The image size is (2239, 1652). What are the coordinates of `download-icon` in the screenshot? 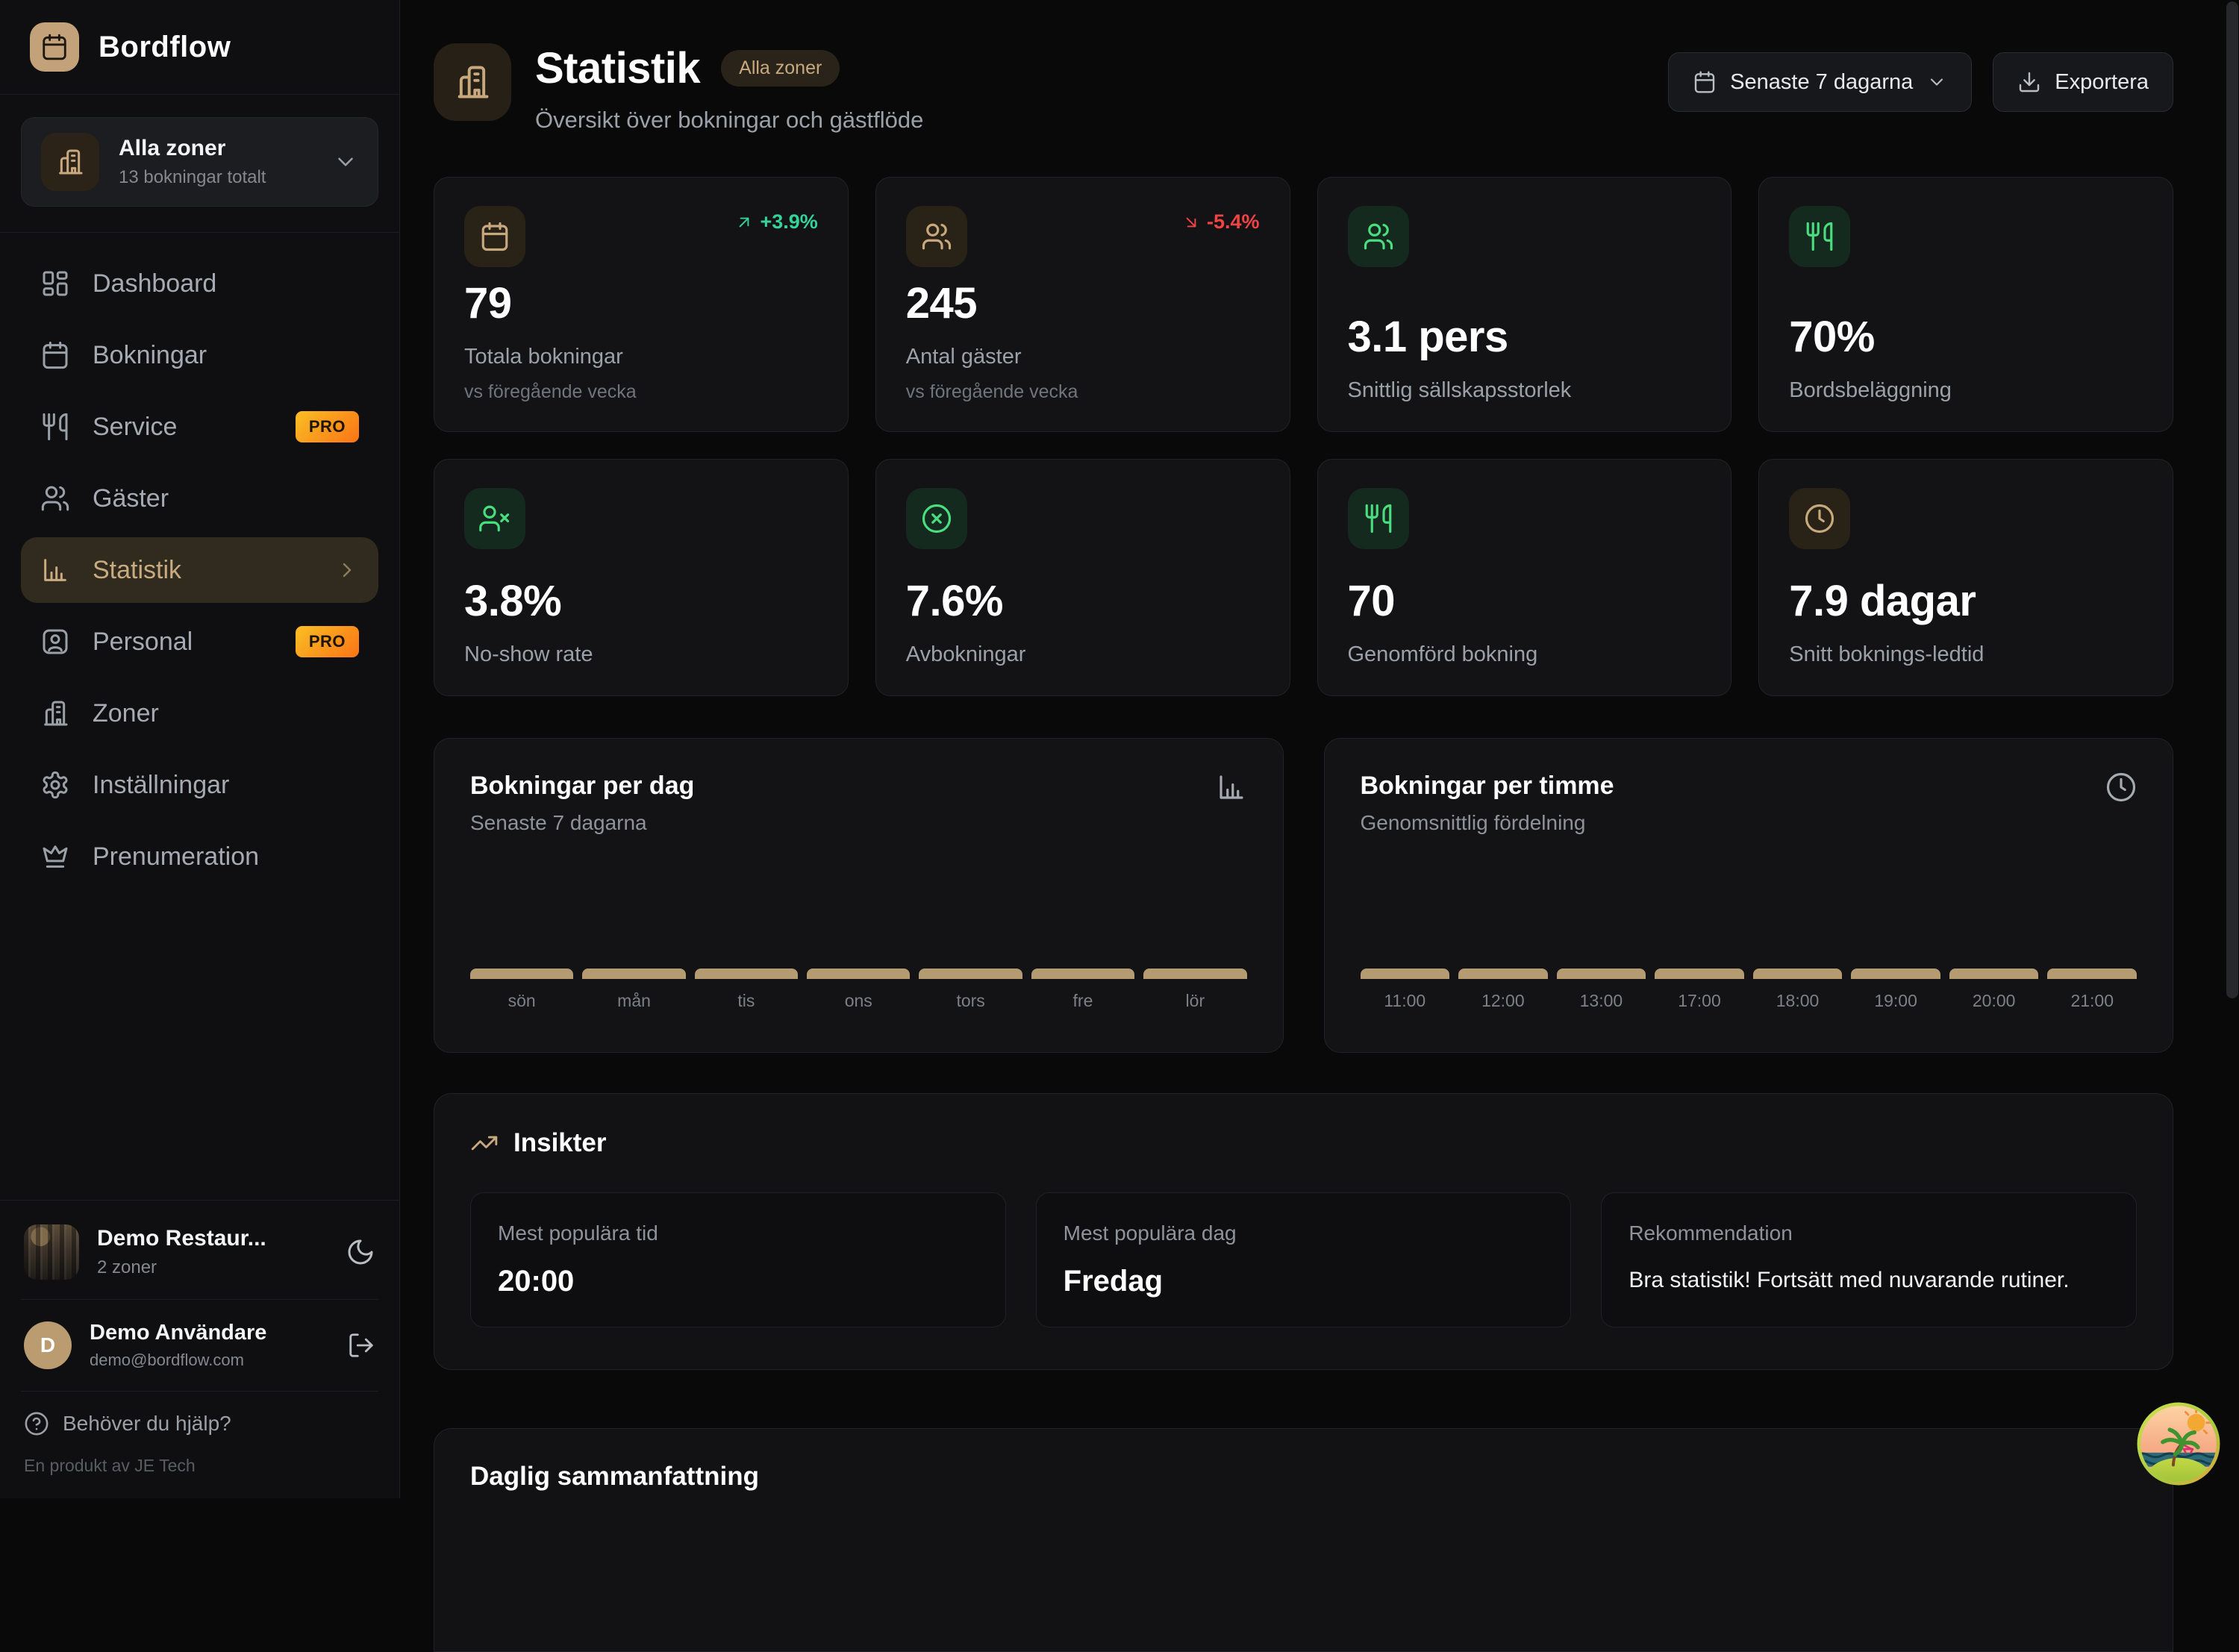 It's located at (2029, 82).